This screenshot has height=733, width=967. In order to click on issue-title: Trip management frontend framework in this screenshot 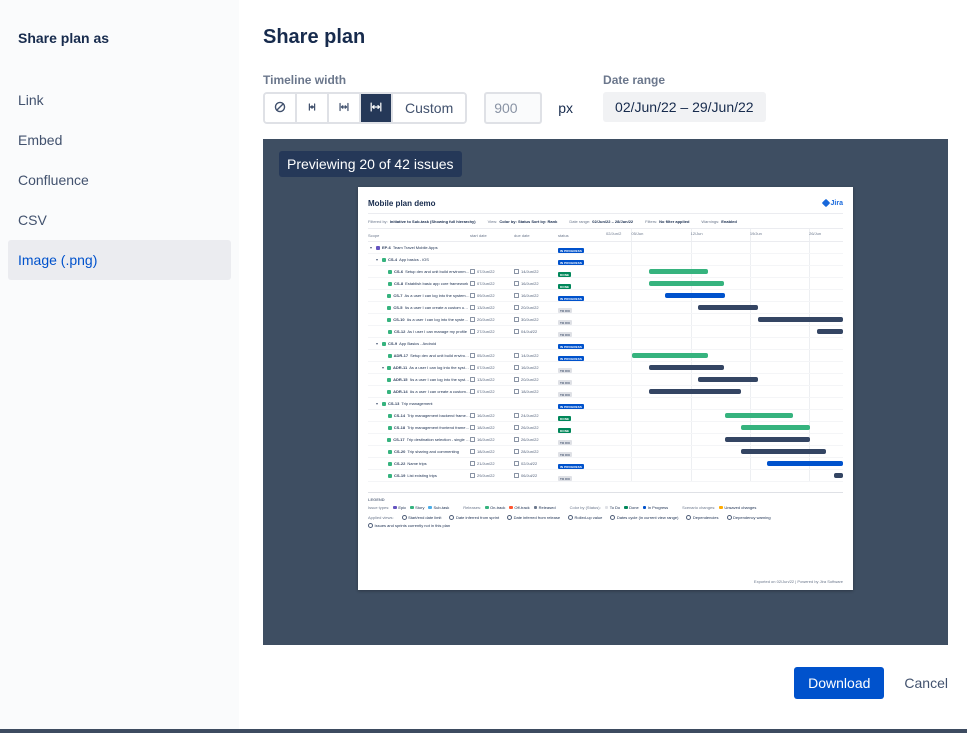, I will do `click(438, 427)`.